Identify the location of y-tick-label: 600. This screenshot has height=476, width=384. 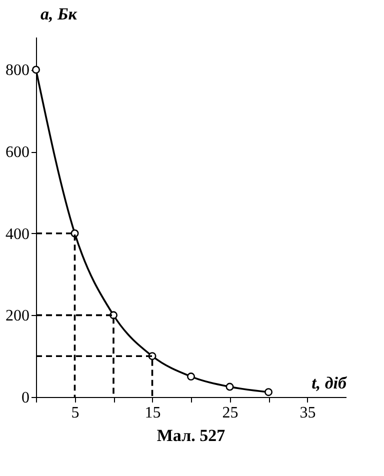
(18, 153).